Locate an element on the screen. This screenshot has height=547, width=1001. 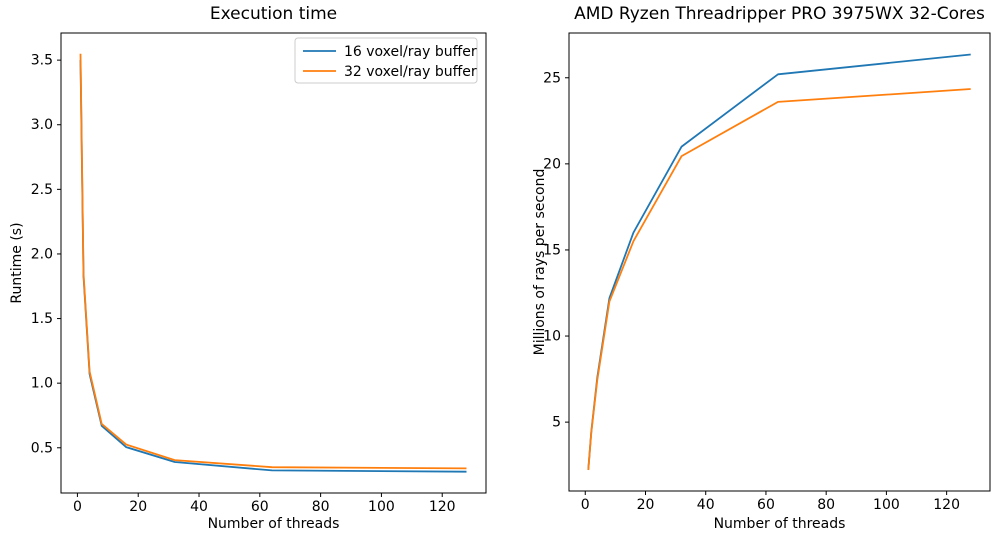
y-tick-label: 3.0 is located at coordinates (42, 125).